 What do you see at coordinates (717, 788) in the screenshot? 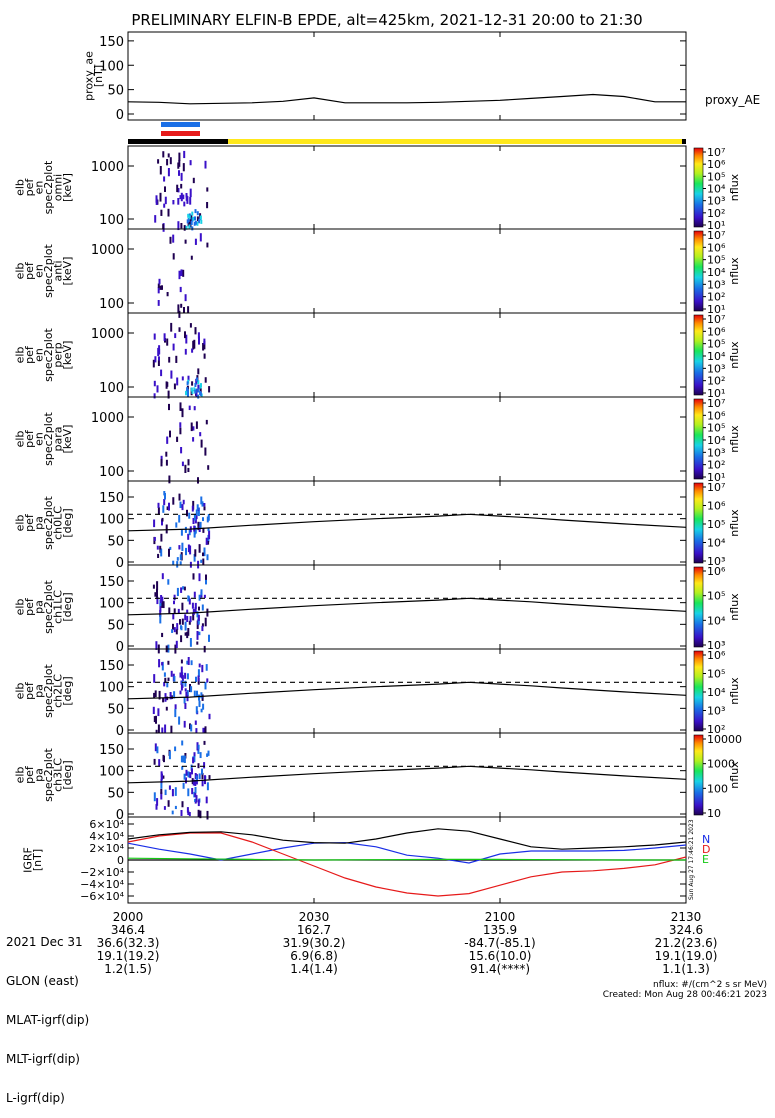
I see `colorbar-tick-label: 100` at bounding box center [717, 788].